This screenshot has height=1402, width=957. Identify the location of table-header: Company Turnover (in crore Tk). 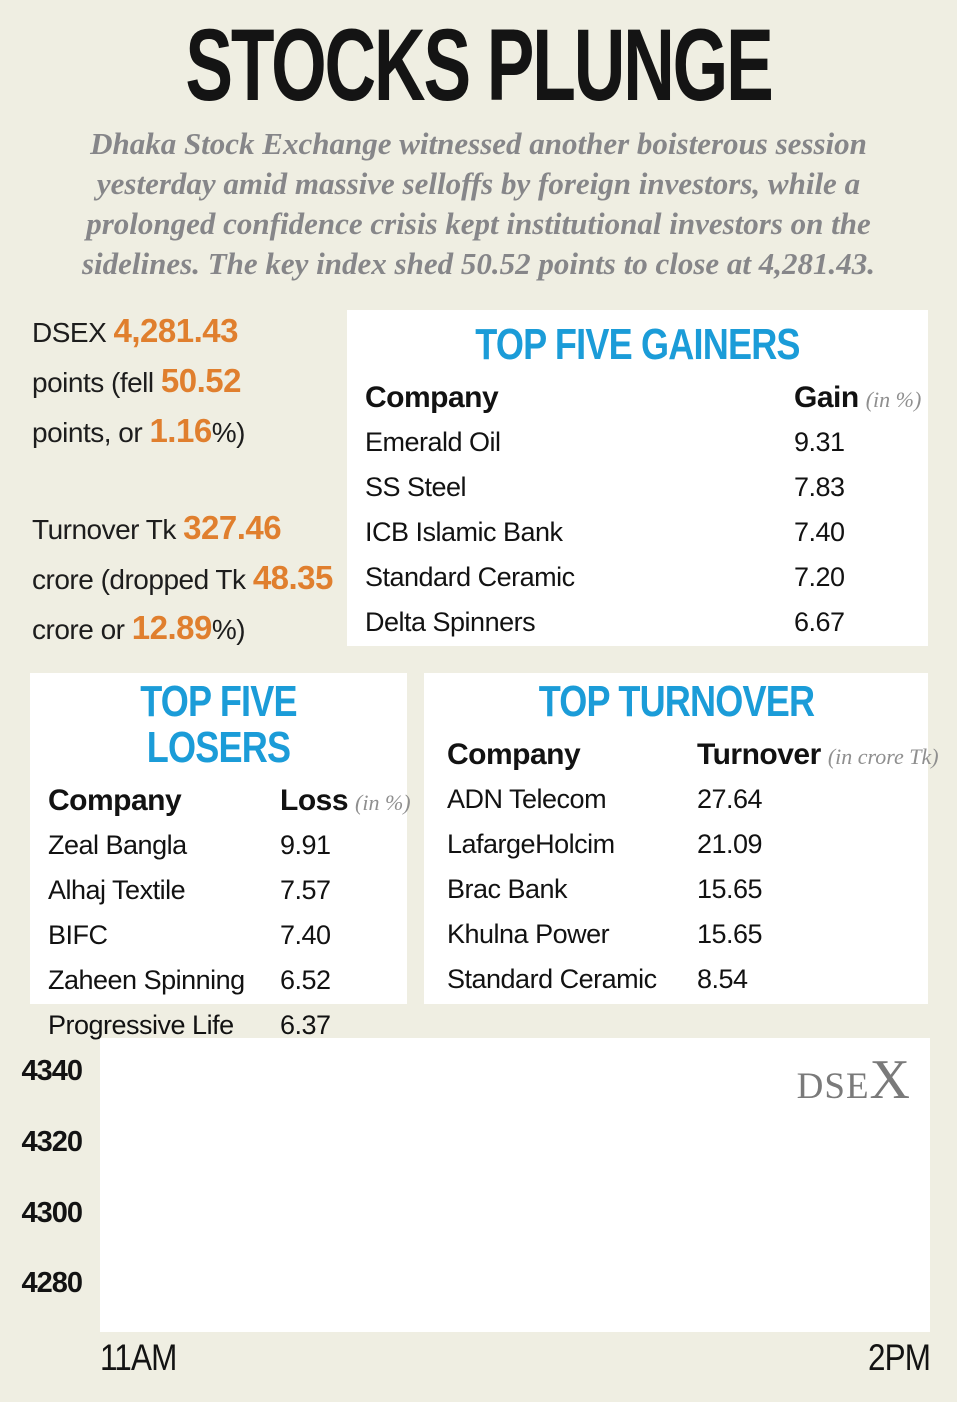
(693, 755).